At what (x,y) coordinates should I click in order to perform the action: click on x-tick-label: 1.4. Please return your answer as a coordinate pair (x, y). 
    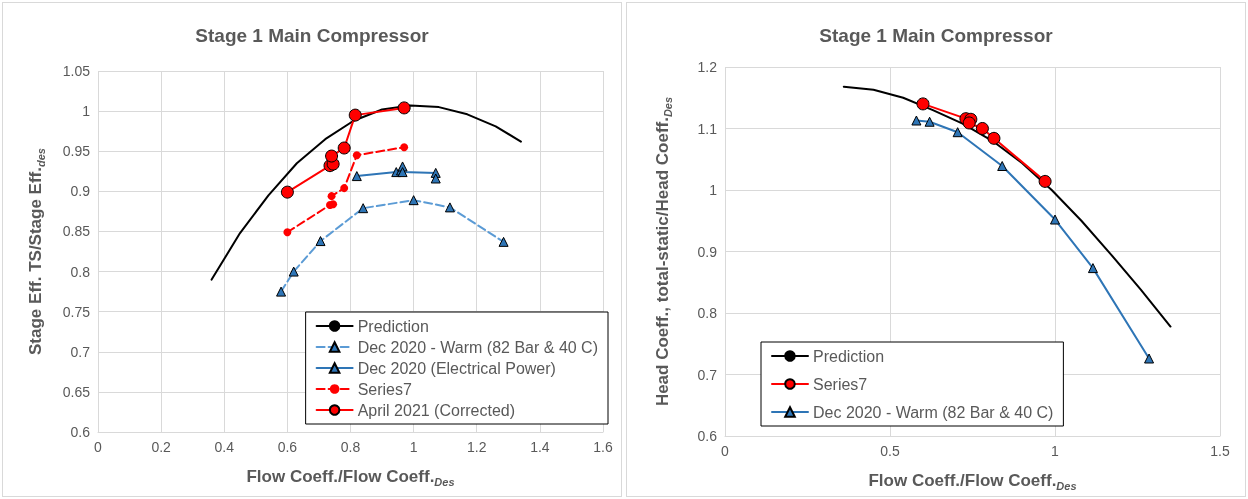
    Looking at the image, I should click on (540, 447).